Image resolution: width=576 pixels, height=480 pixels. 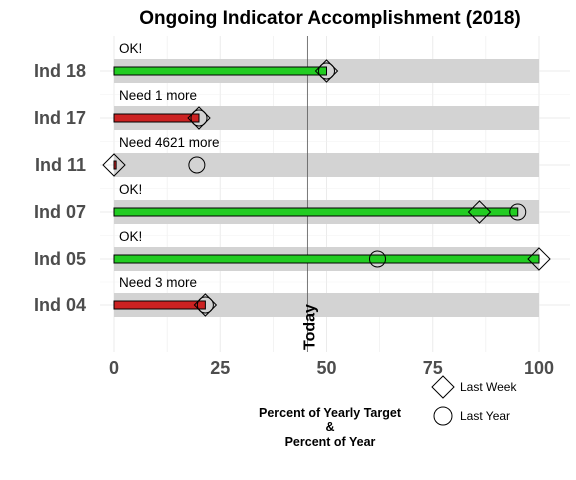 I want to click on x-tick-label: 75, so click(x=433, y=368).